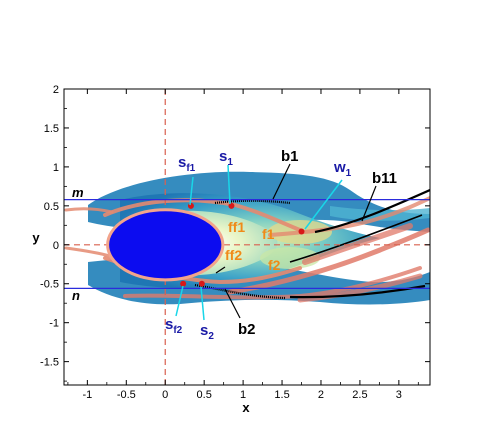 The image size is (488, 434). Describe the element at coordinates (229, 184) in the screenshot. I see `leader-s1` at that location.